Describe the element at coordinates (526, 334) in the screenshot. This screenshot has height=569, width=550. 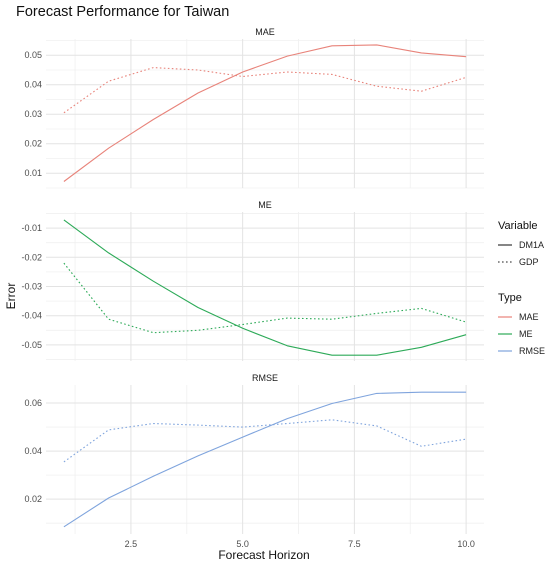
I see `legend-label-me: ME` at that location.